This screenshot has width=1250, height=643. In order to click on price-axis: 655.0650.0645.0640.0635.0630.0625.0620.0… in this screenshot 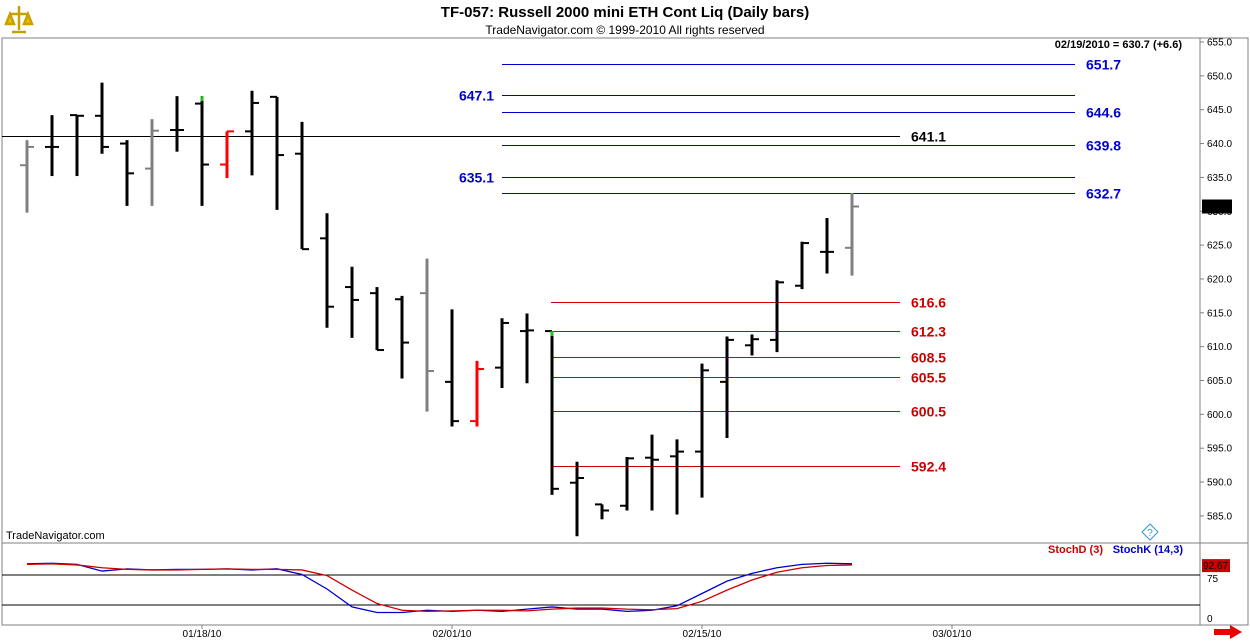, I will do `click(1216, 280)`.